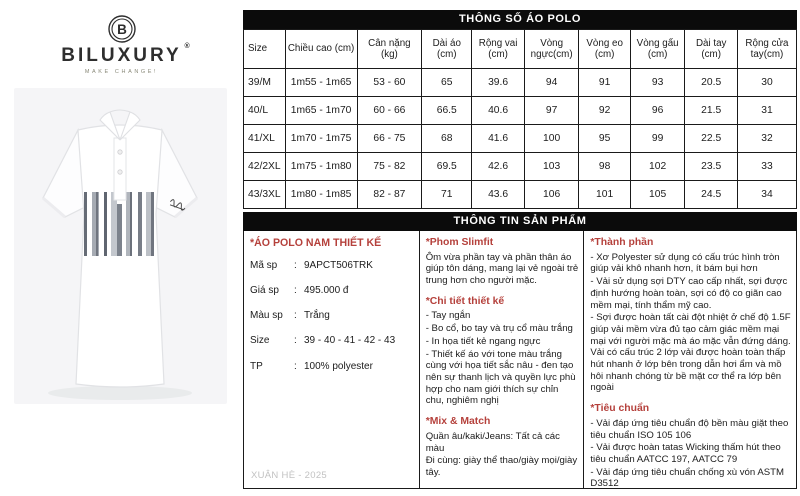 The width and height of the screenshot is (800, 496). Describe the element at coordinates (338, 366) in the screenshot. I see `field-value: 100% polyester` at that location.